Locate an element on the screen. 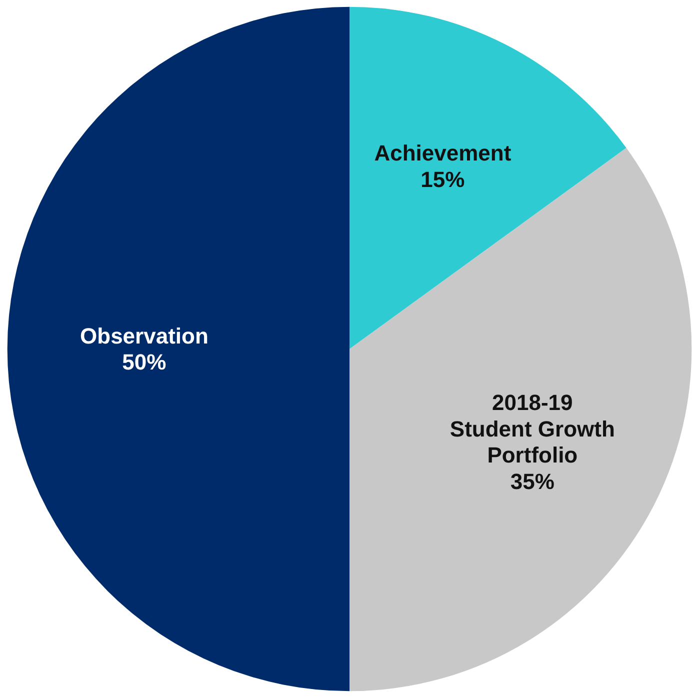  slice-label: 2018-19 Student Growth Portfolio is located at coordinates (532, 429).